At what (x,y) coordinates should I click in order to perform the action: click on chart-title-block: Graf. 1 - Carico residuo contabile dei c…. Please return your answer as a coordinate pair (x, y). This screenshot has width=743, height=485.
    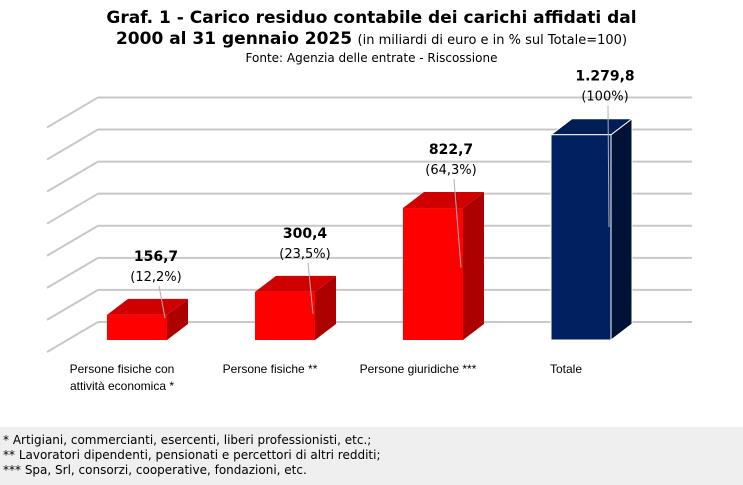
    Looking at the image, I should click on (371, 37).